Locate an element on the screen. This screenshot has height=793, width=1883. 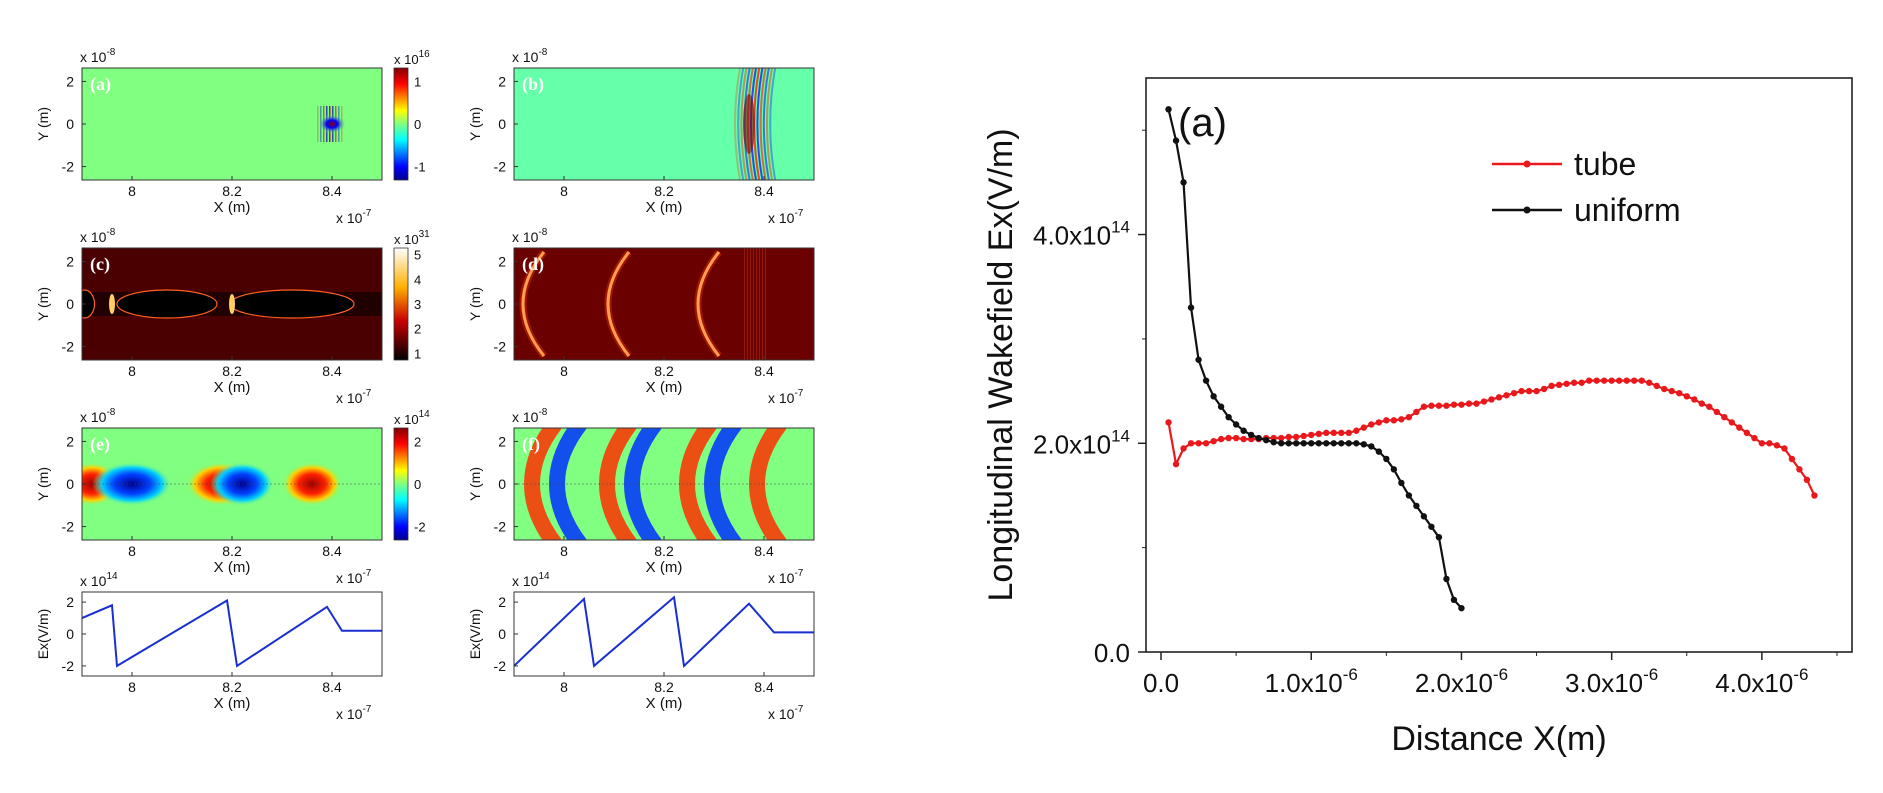
panel-f-axes: 2 0 -2 8 8.2 8.4 X (m) x 10-7 x 10-8 Y (m) is located at coordinates (641, 496).